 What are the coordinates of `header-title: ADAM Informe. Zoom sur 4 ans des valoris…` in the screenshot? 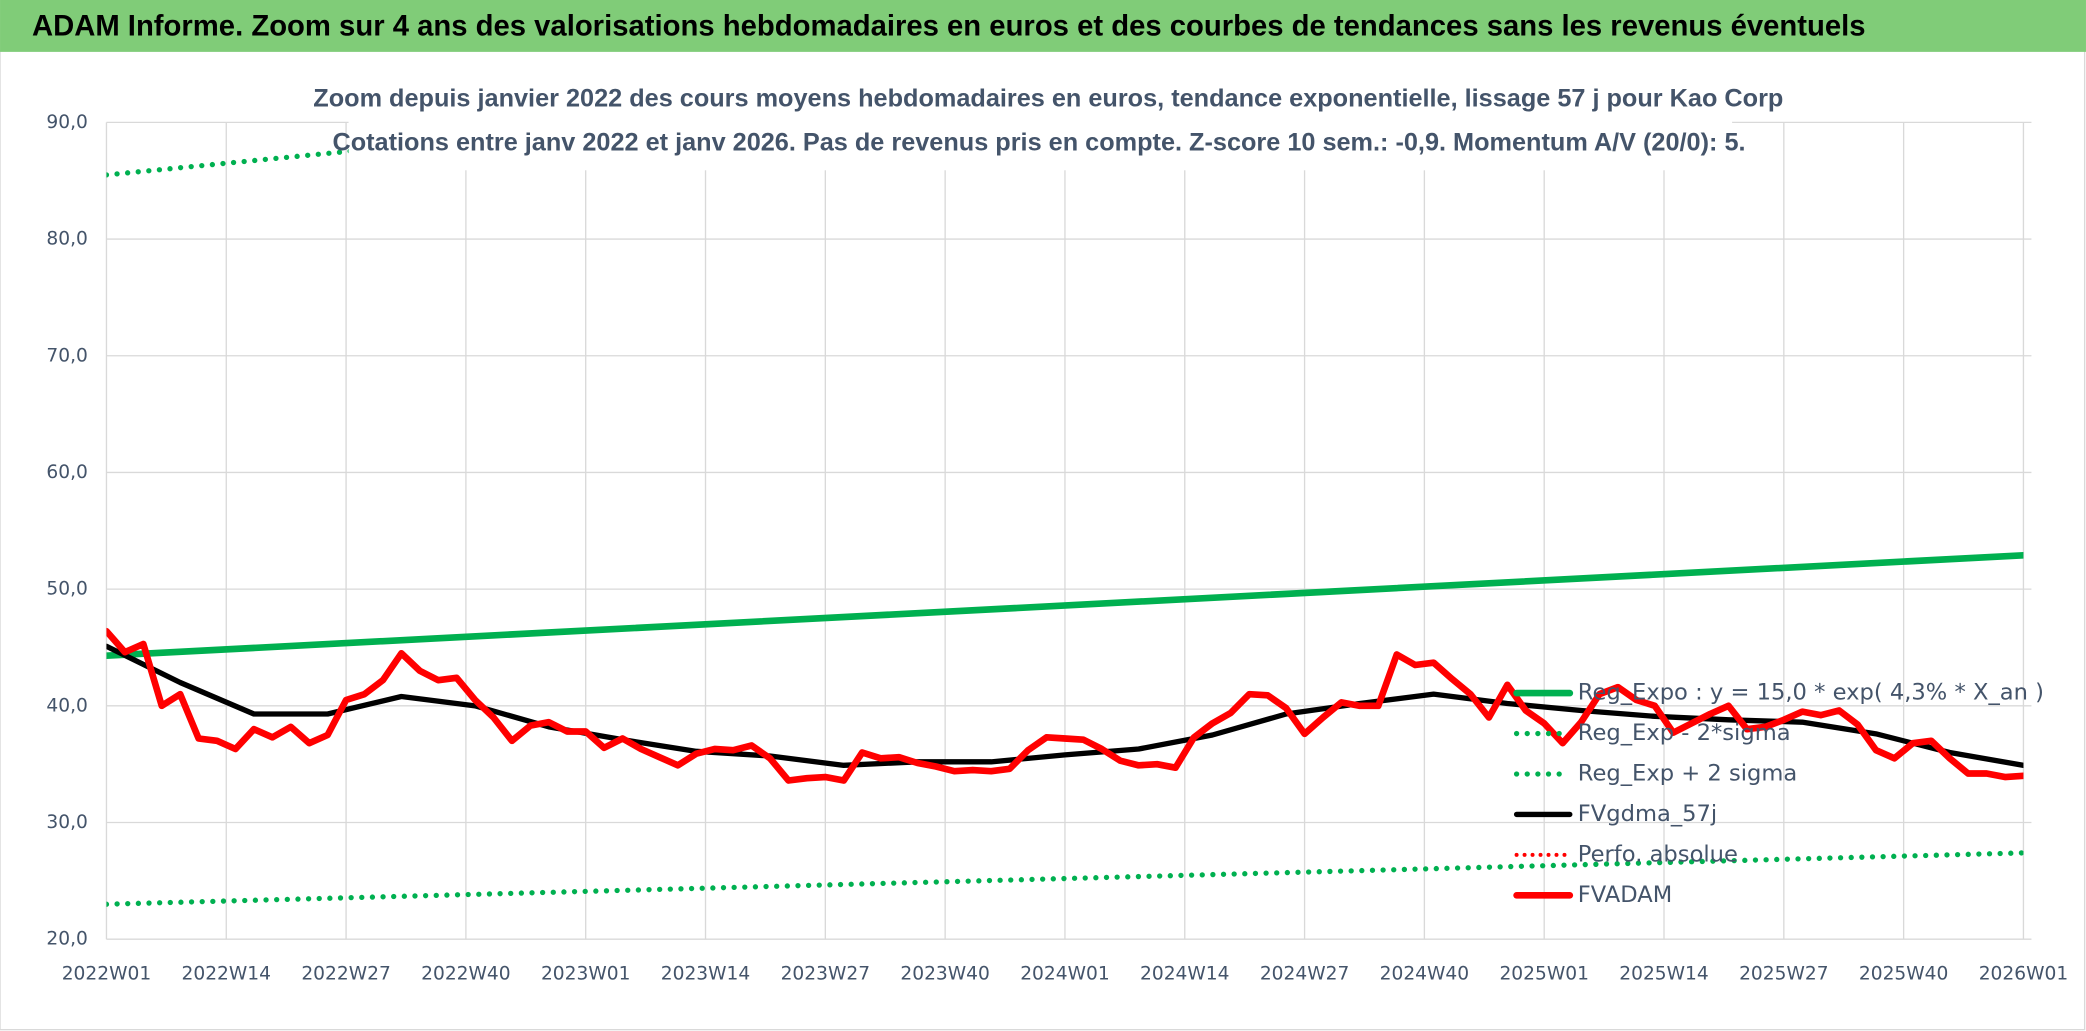 It's located at (949, 27).